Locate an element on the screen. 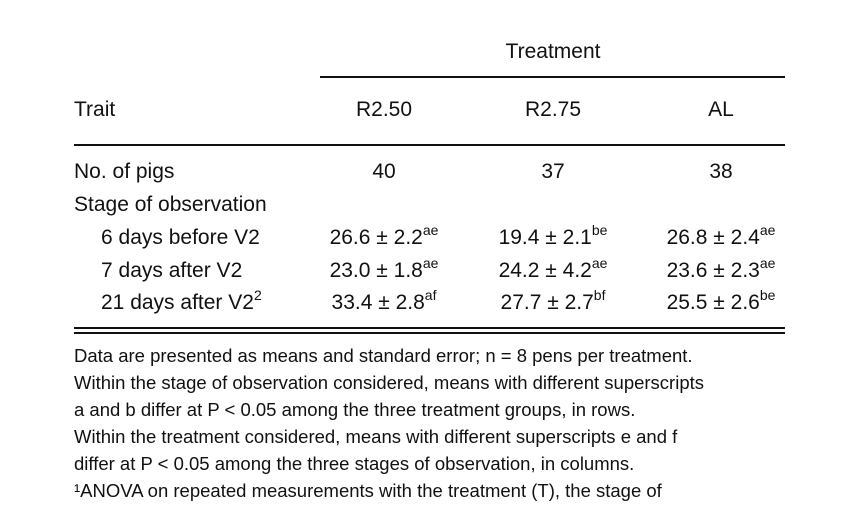 The image size is (860, 531). cell-value: 23.6 ± 2.3 is located at coordinates (713, 270).